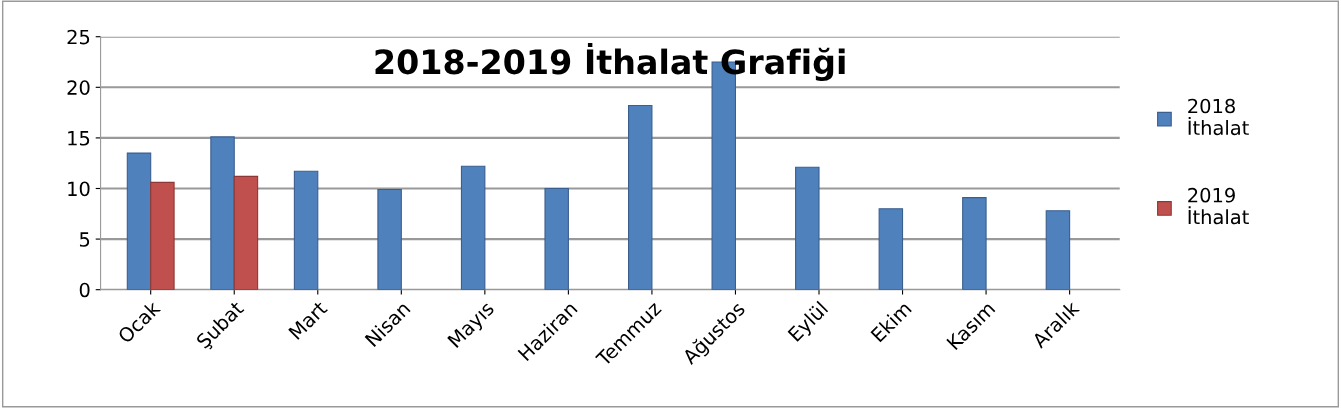 This screenshot has width=1341, height=408. Describe the element at coordinates (79, 138) in the screenshot. I see `y-tick-label: 15` at that location.